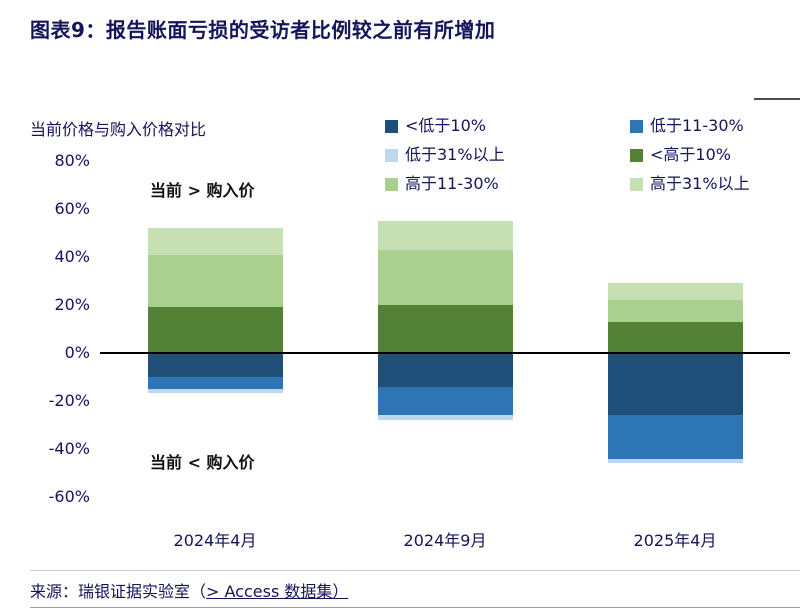  What do you see at coordinates (202, 190) in the screenshot?
I see `annotation-above-zero: 当前 > 购入价` at bounding box center [202, 190].